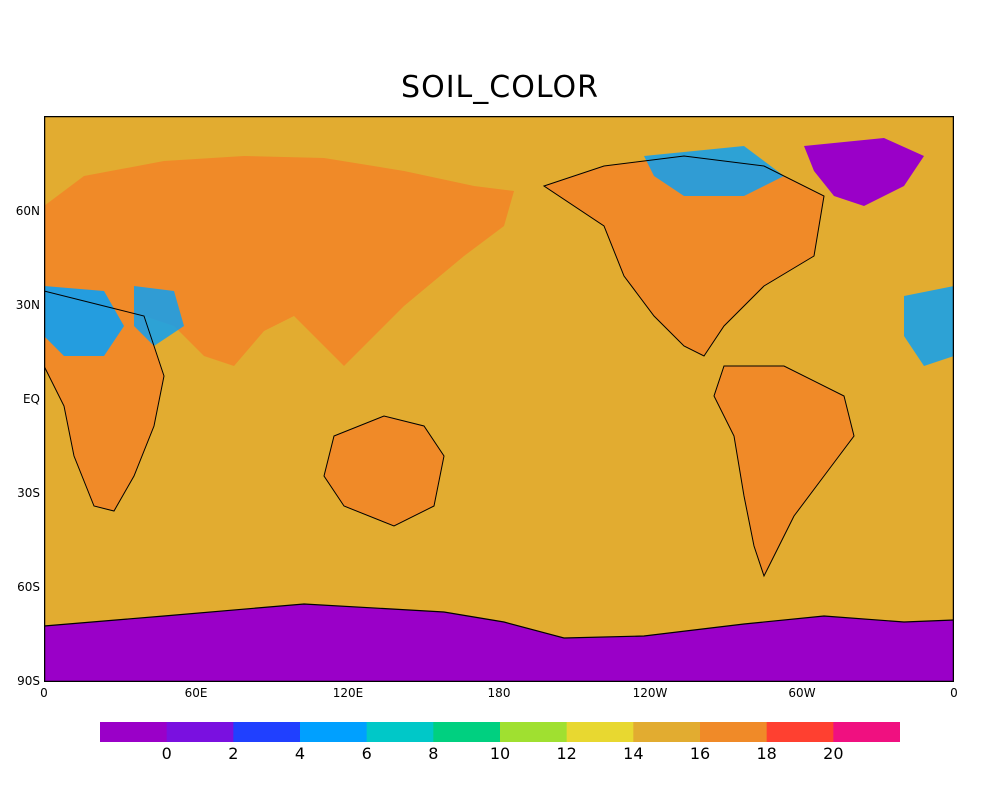  I want to click on lat-tick: 90S, so click(28, 681).